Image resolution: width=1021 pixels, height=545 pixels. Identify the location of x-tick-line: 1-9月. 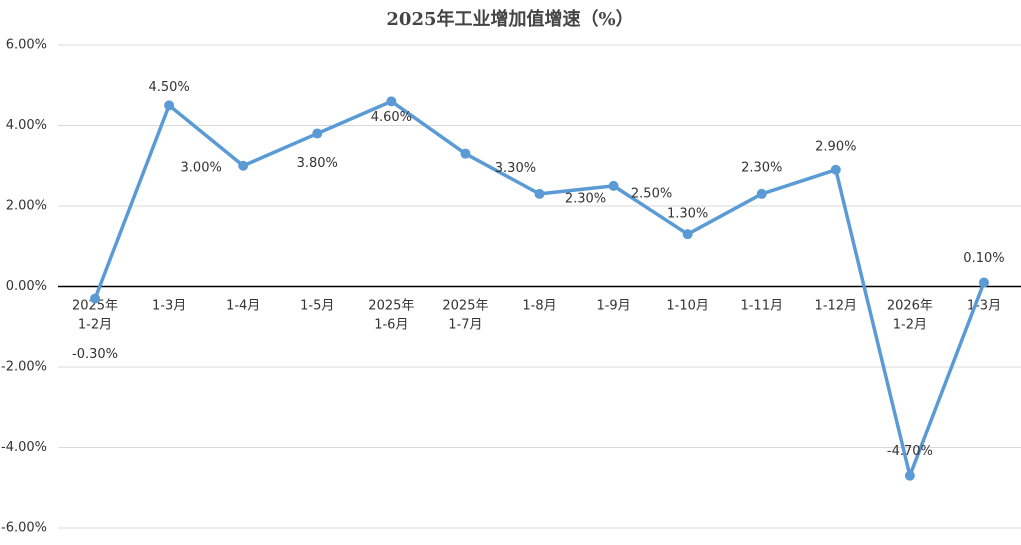
(613, 305).